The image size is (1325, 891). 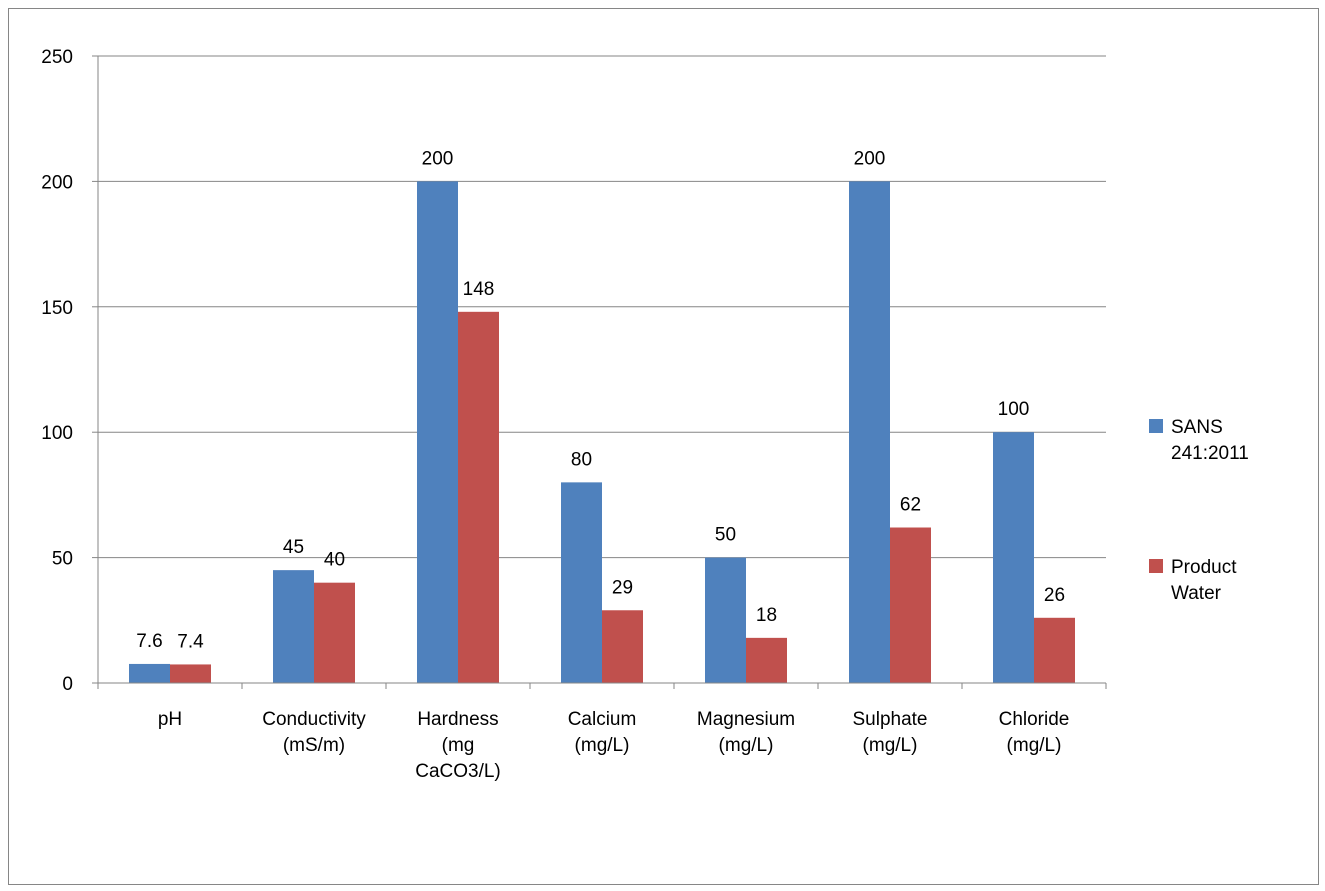 What do you see at coordinates (334, 560) in the screenshot?
I see `data-label: 40` at bounding box center [334, 560].